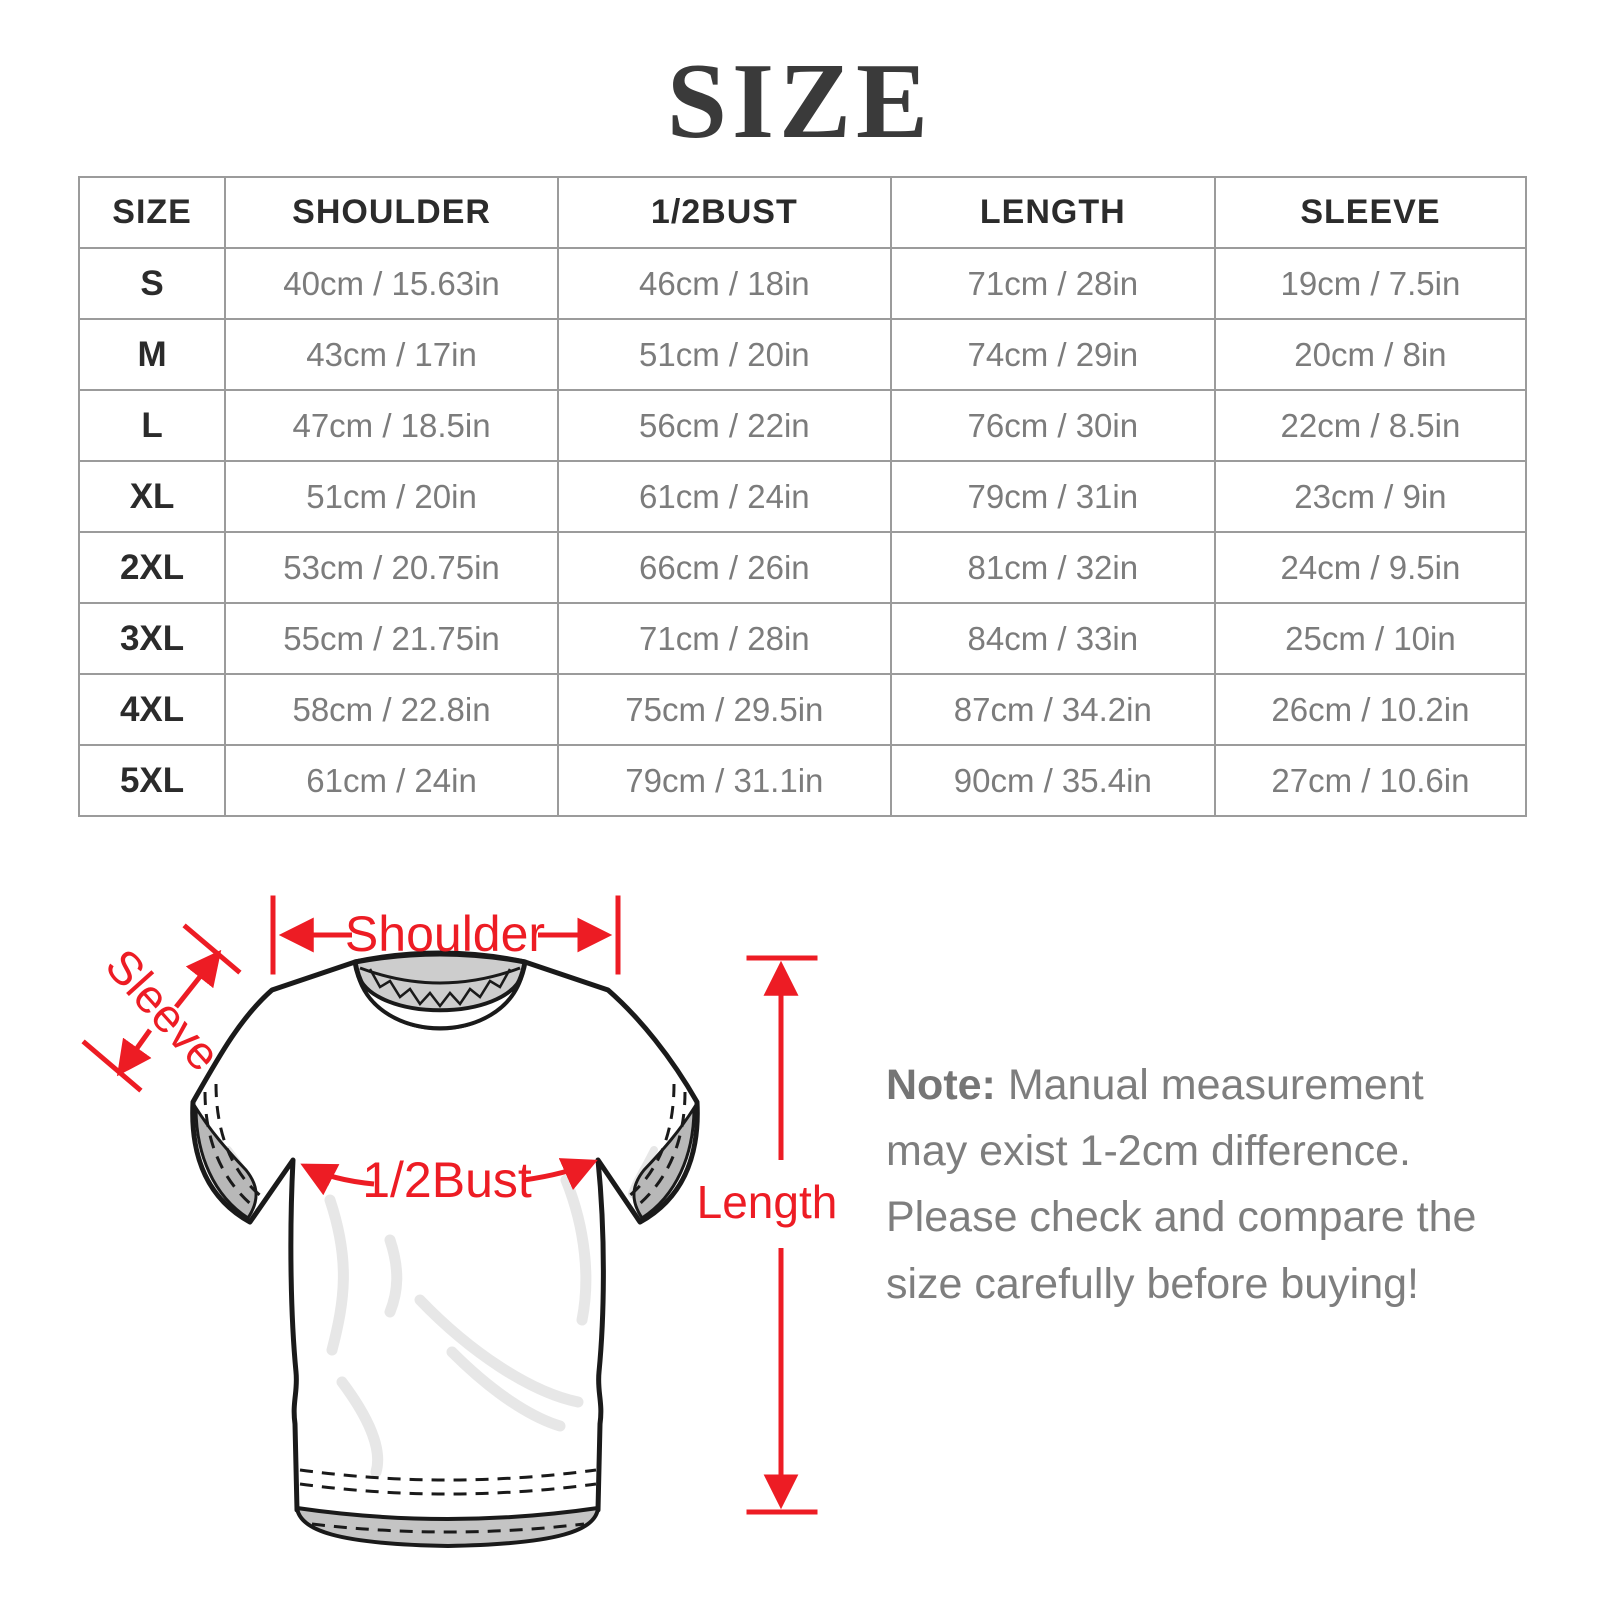 The width and height of the screenshot is (1600, 1600). I want to click on length-measure: Length, so click(767, 1235).